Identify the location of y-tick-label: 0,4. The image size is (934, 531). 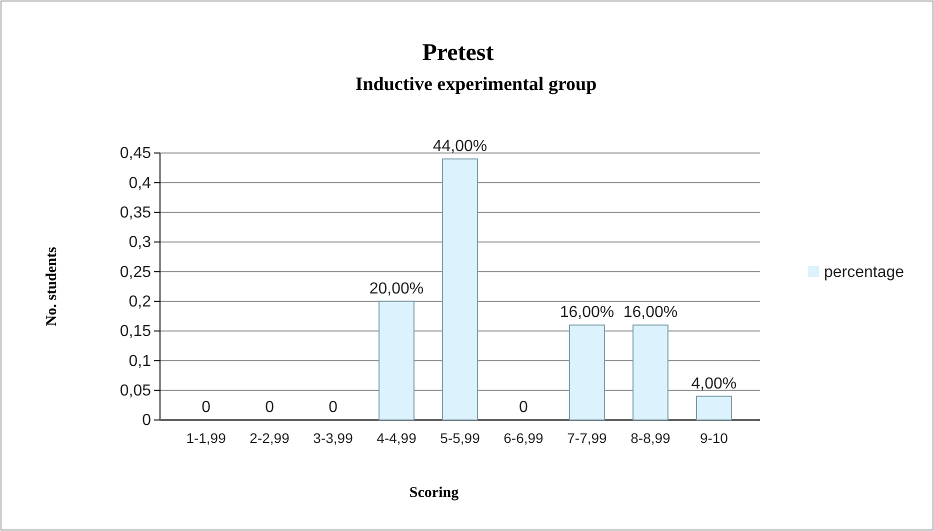
(140, 183).